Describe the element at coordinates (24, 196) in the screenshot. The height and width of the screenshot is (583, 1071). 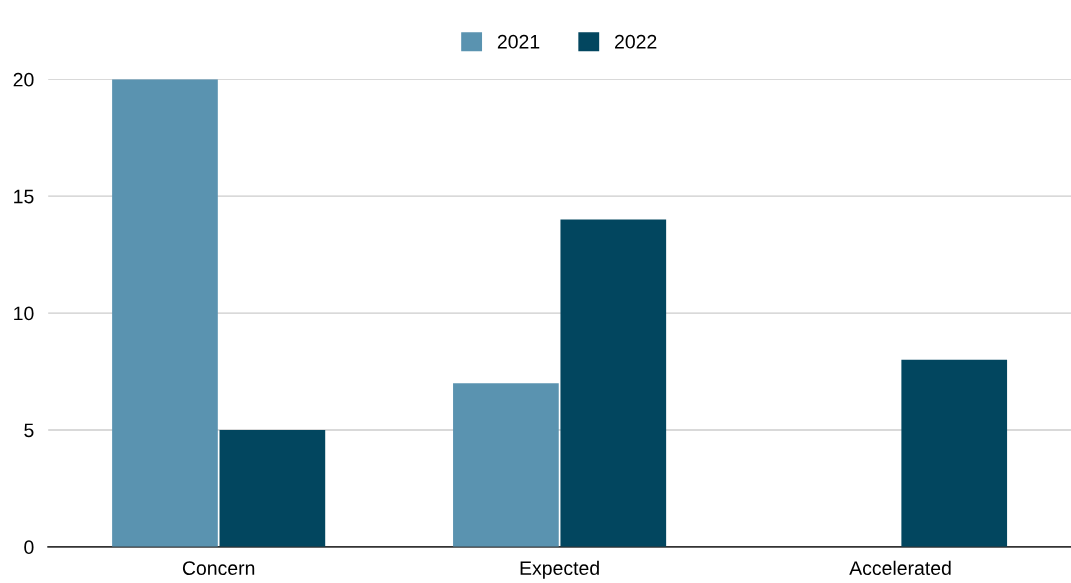
I see `y-tick-label: 15` at that location.